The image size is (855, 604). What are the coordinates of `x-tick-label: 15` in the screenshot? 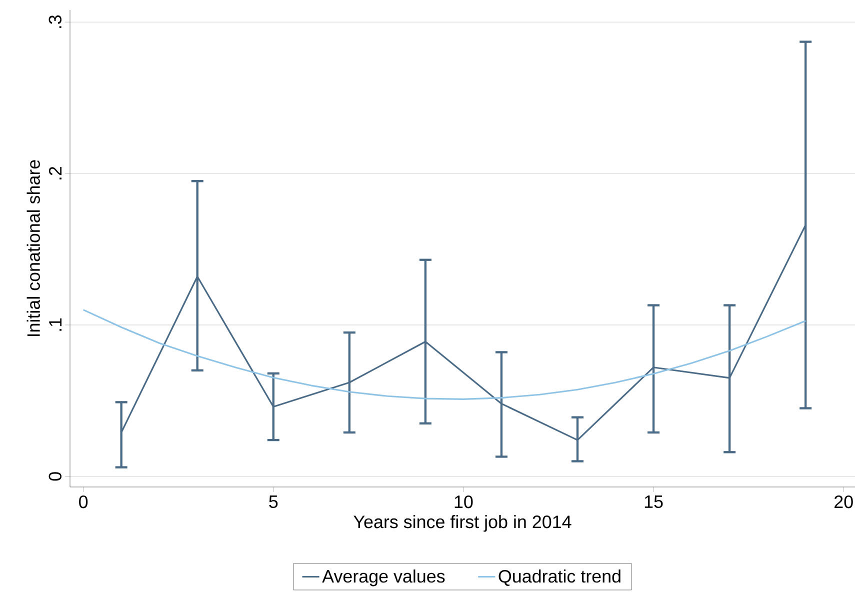 It's located at (653, 502).